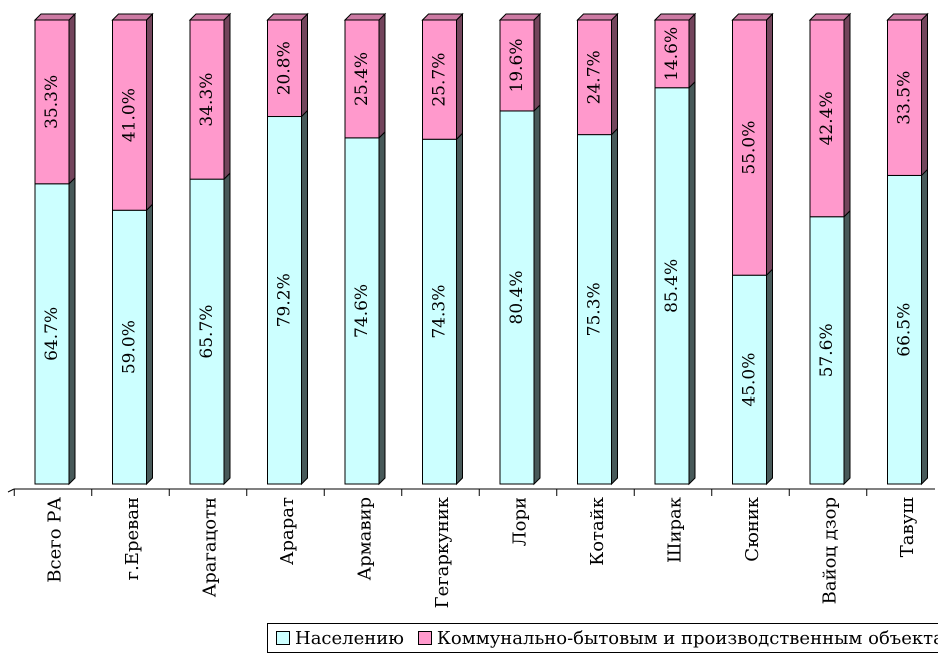 The image size is (938, 657). I want to click on tick-label-1: г.Ереван, so click(132, 538).